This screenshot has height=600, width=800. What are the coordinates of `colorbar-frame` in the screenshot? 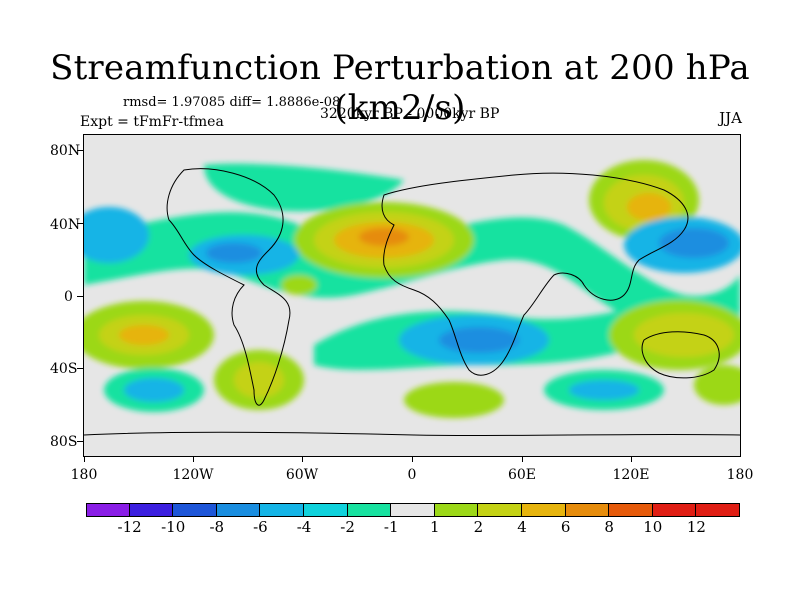 It's located at (413, 510).